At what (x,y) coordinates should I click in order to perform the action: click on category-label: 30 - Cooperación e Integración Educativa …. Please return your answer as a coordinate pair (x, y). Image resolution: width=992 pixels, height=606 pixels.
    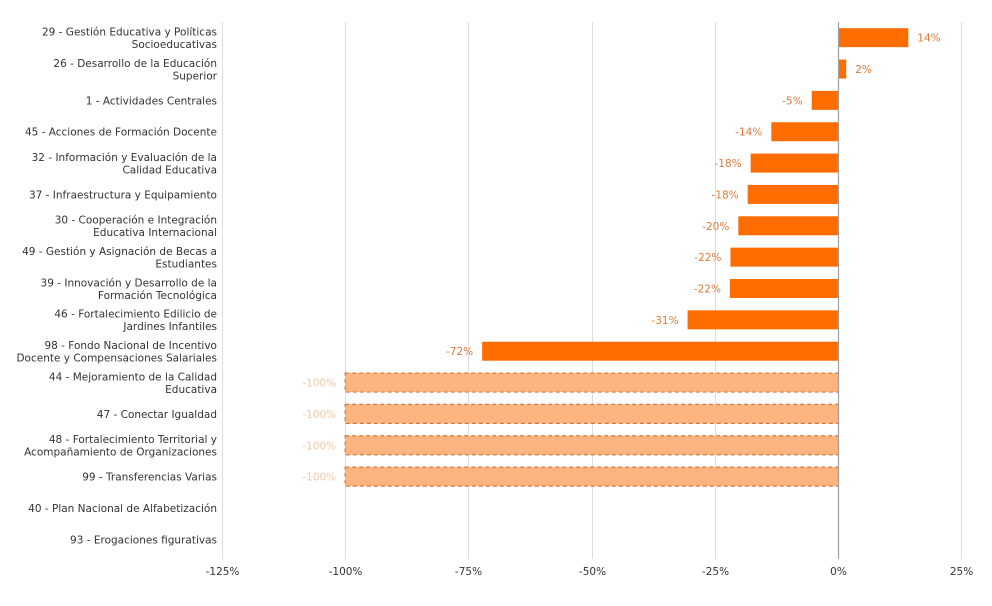
    Looking at the image, I should click on (136, 227).